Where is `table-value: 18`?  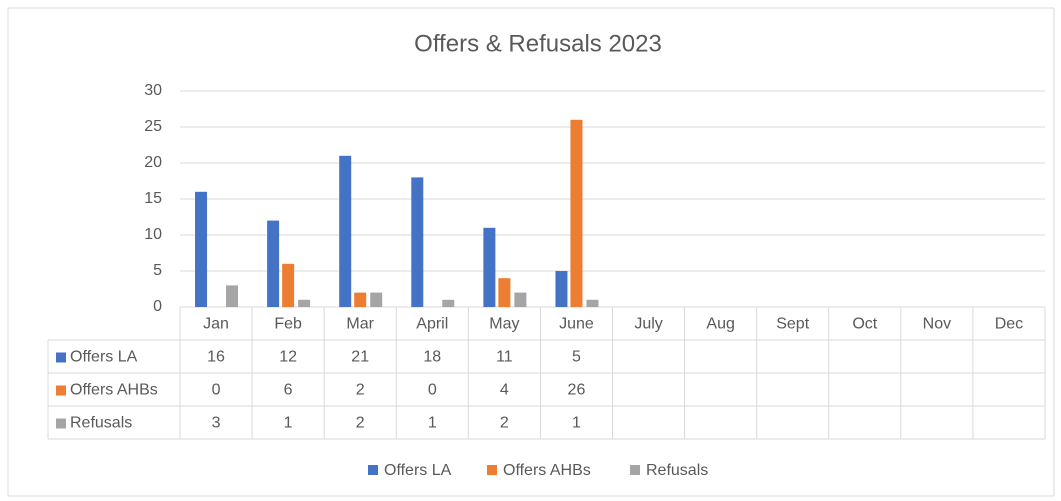
table-value: 18 is located at coordinates (432, 357).